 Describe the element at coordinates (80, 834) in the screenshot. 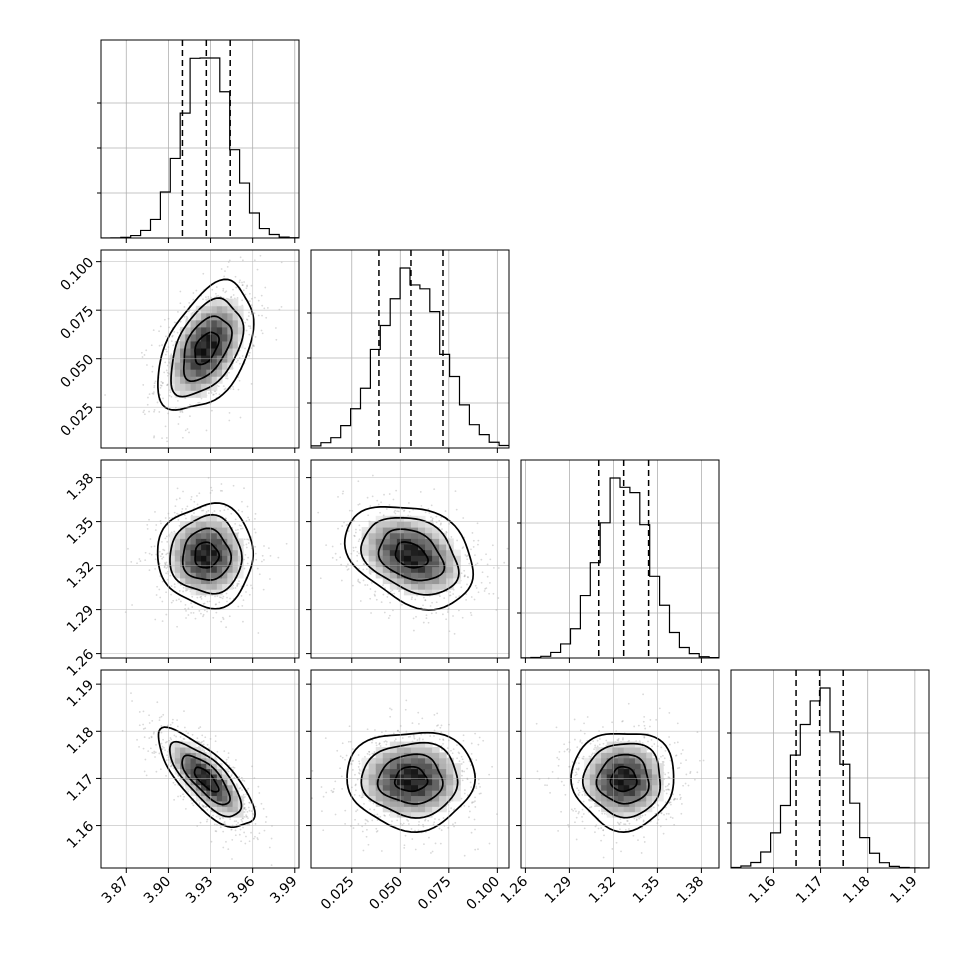

I see `y-tick-label: 1.16` at that location.